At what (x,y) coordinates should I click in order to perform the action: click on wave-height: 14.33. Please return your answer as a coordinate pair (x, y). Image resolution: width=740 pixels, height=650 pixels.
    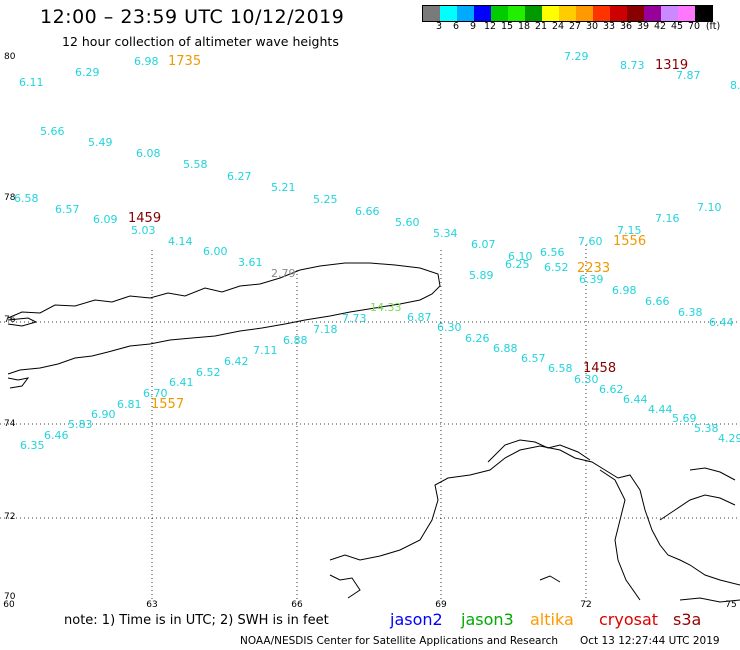
    Looking at the image, I should click on (386, 307).